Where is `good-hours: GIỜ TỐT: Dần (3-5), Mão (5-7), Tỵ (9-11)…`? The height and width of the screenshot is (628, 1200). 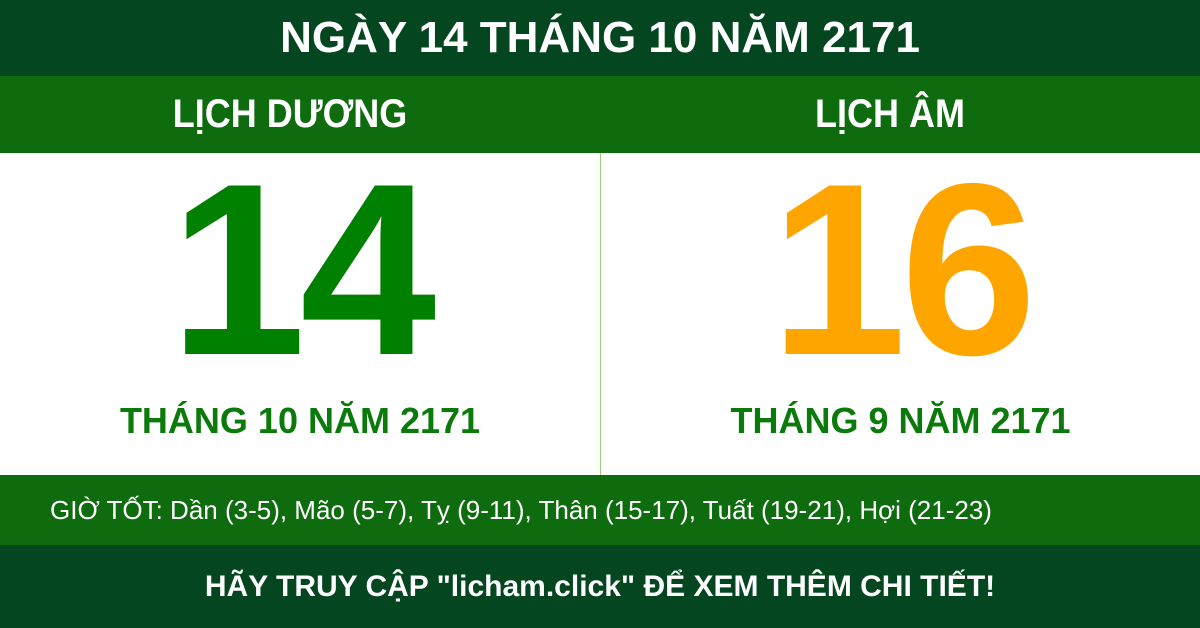
good-hours: GIỜ TỐT: Dần (3-5), Mão (5-7), Tỵ (9-11)… is located at coordinates (600, 510).